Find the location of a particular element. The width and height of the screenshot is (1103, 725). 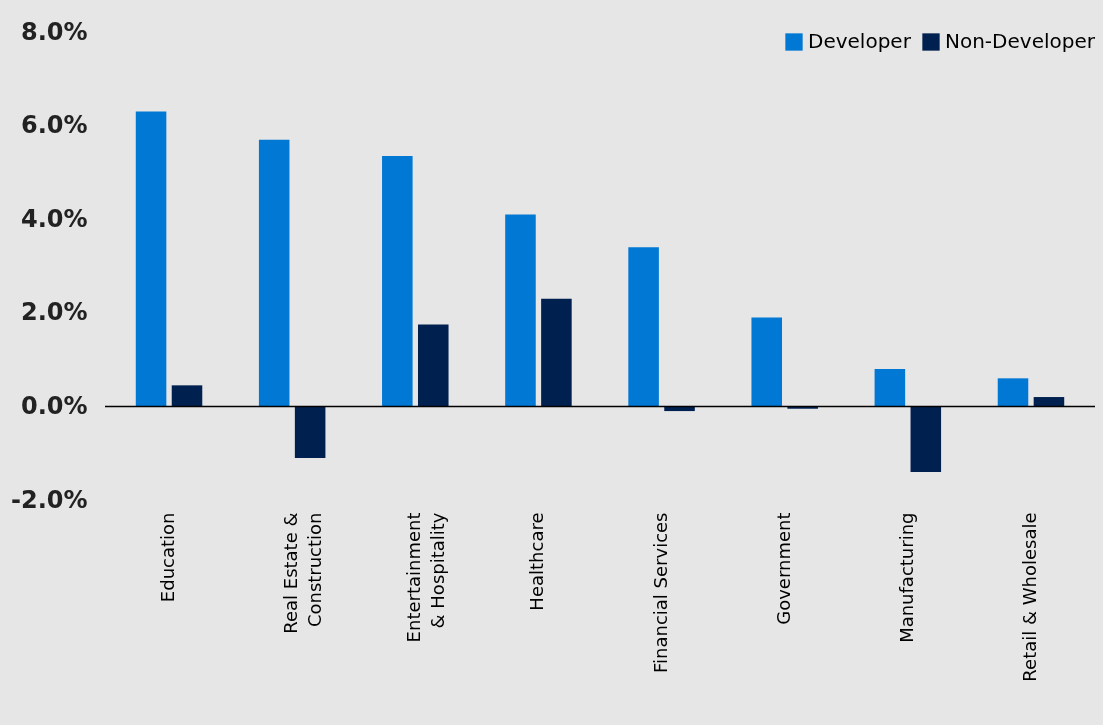

x-tick-label: Manufacturing is located at coordinates (906, 577).